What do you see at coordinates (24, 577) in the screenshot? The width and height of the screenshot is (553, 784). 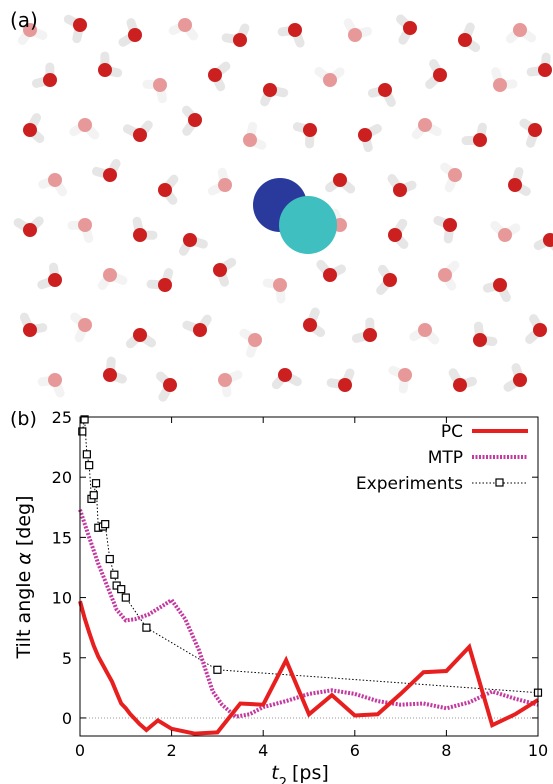 I see `y-axis-label: Tilt angle α [deg]` at bounding box center [24, 577].